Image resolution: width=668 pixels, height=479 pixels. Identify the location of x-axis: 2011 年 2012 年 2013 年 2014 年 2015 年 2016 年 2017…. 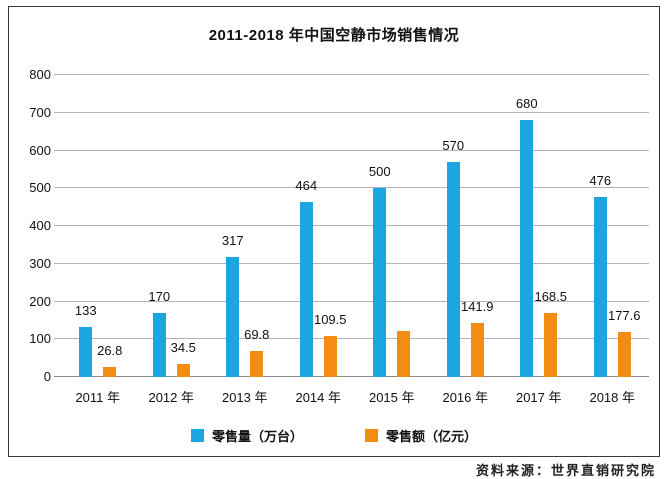
(355, 396).